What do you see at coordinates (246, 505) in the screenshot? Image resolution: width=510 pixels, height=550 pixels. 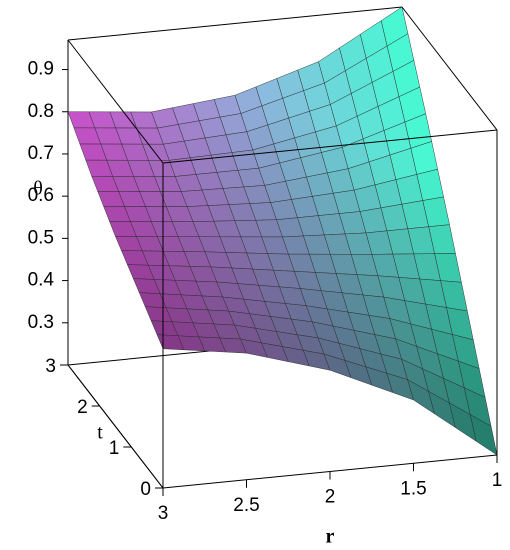 I see `x-tick-label: 2.5` at bounding box center [246, 505].